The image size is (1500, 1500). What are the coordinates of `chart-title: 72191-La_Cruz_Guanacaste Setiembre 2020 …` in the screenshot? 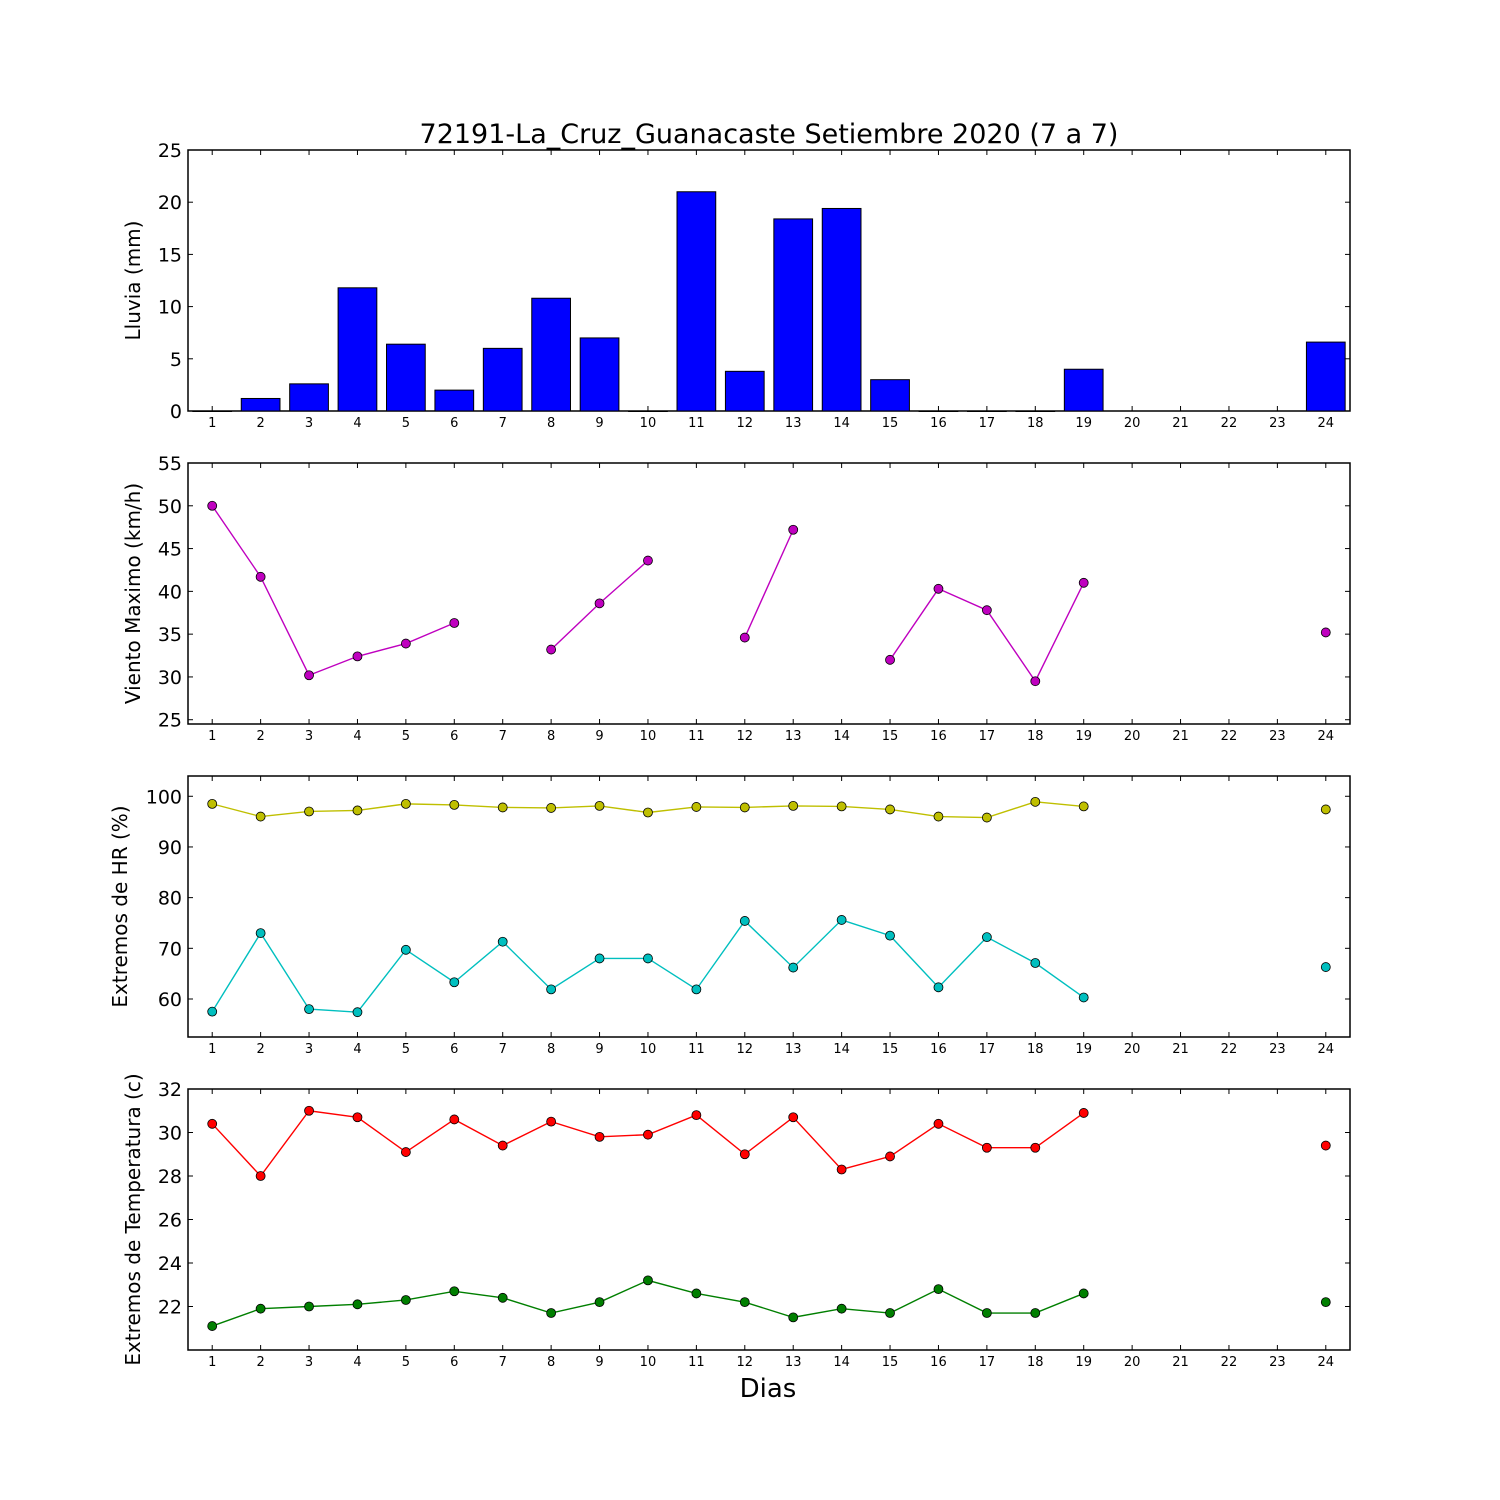 It's located at (769, 134).